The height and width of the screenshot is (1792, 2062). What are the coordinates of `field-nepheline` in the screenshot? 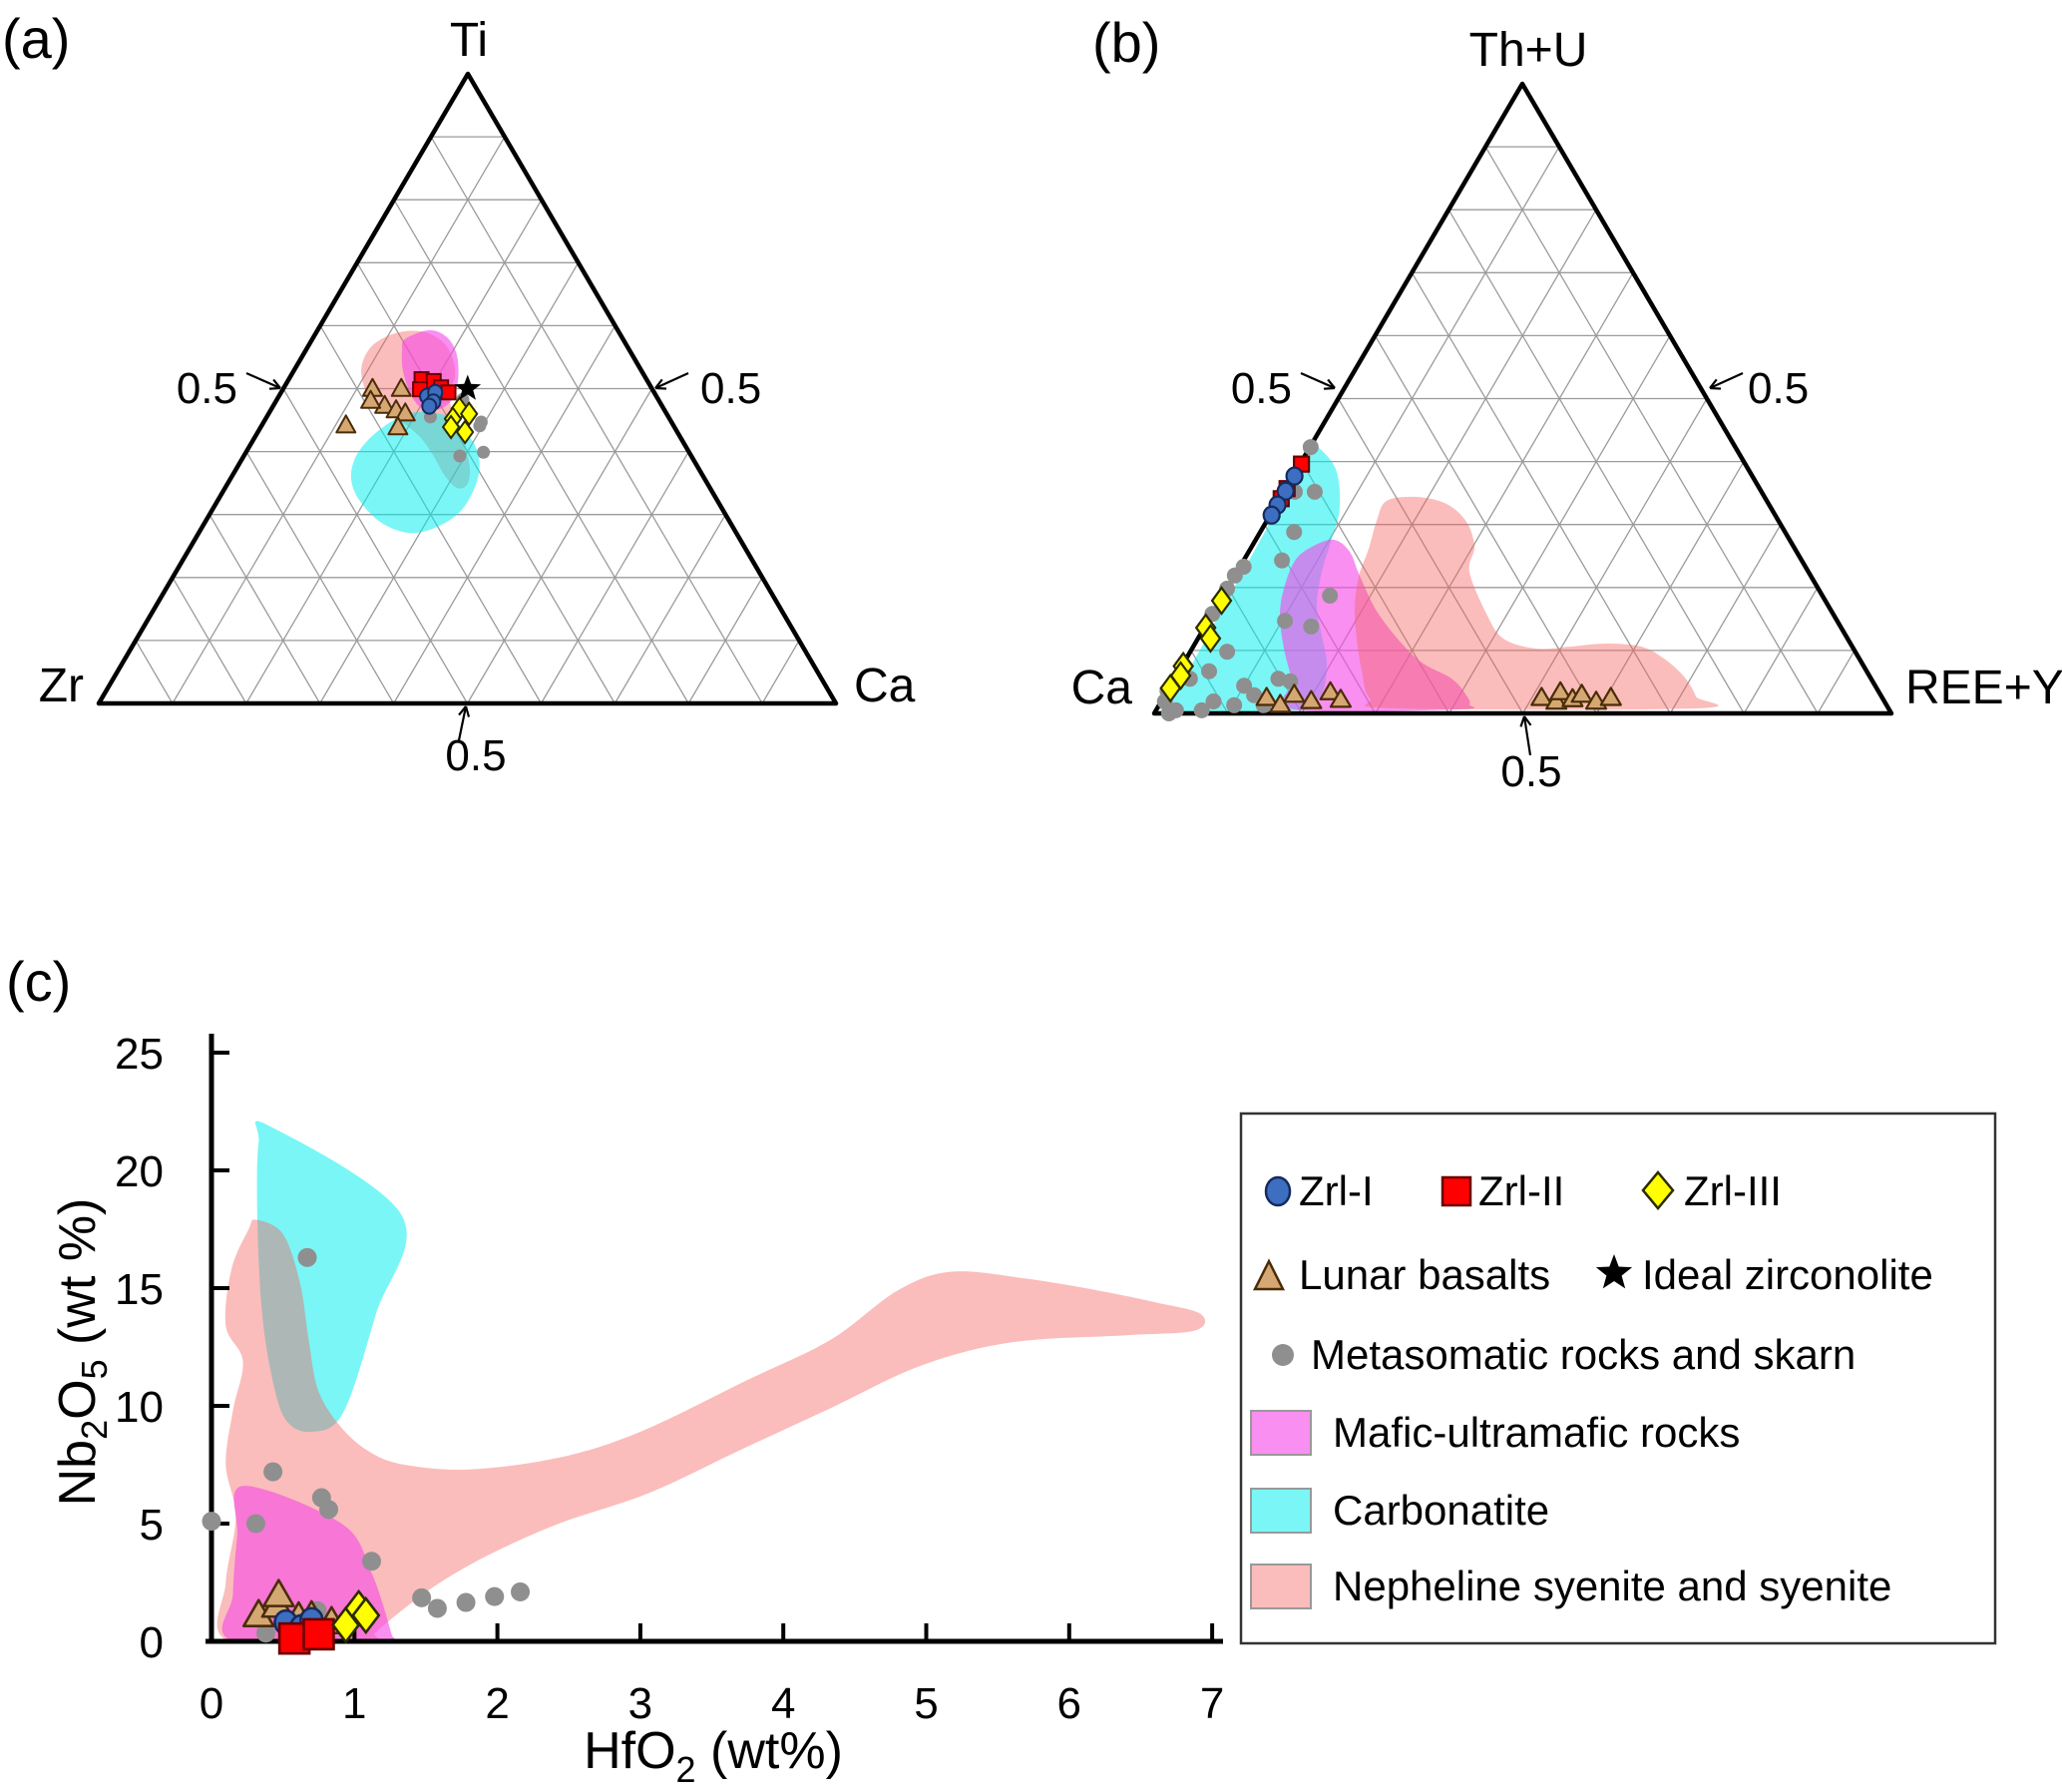 It's located at (1536, 603).